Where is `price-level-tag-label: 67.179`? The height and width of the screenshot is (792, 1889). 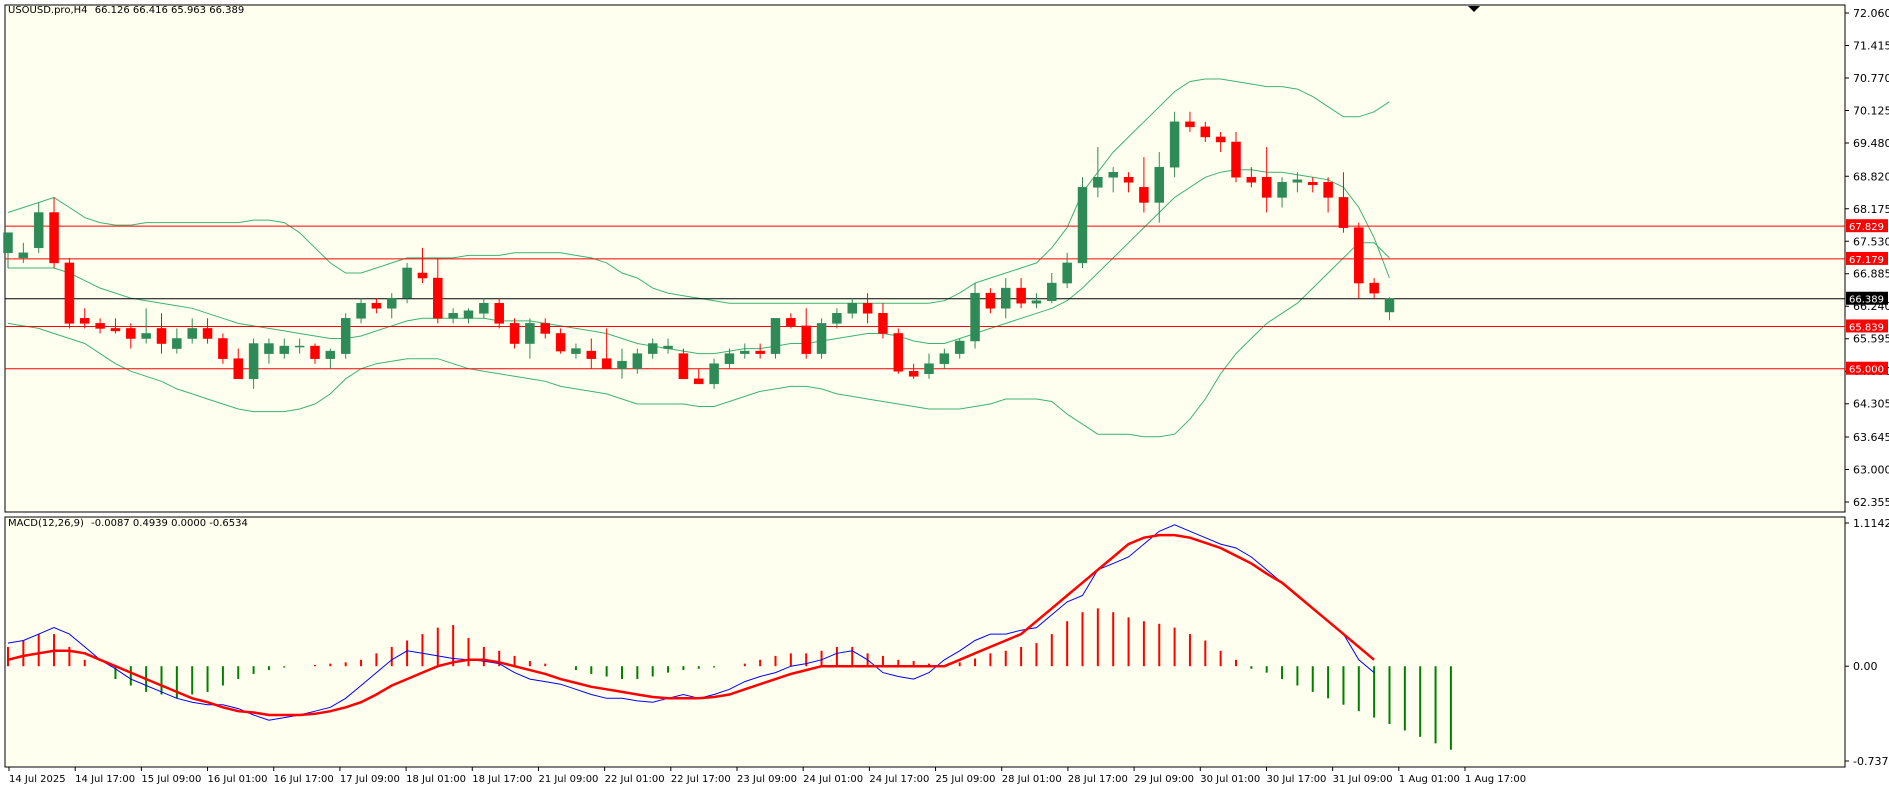
price-level-tag-label: 67.179 is located at coordinates (1866, 260).